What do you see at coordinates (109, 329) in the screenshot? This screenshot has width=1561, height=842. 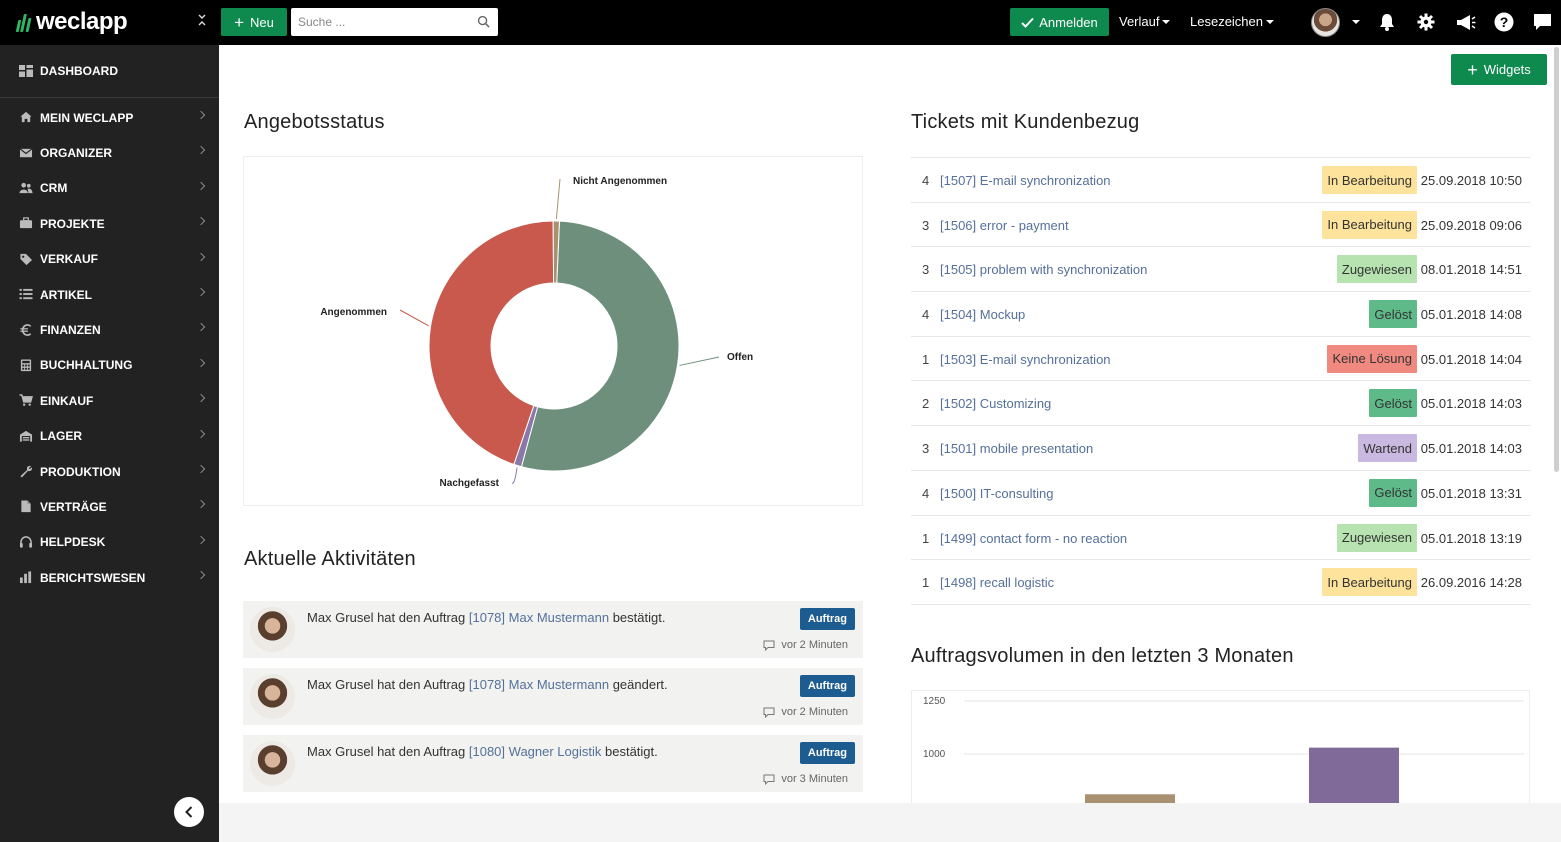 I see `sidebar-item-finanzen: FINANZEN` at bounding box center [109, 329].